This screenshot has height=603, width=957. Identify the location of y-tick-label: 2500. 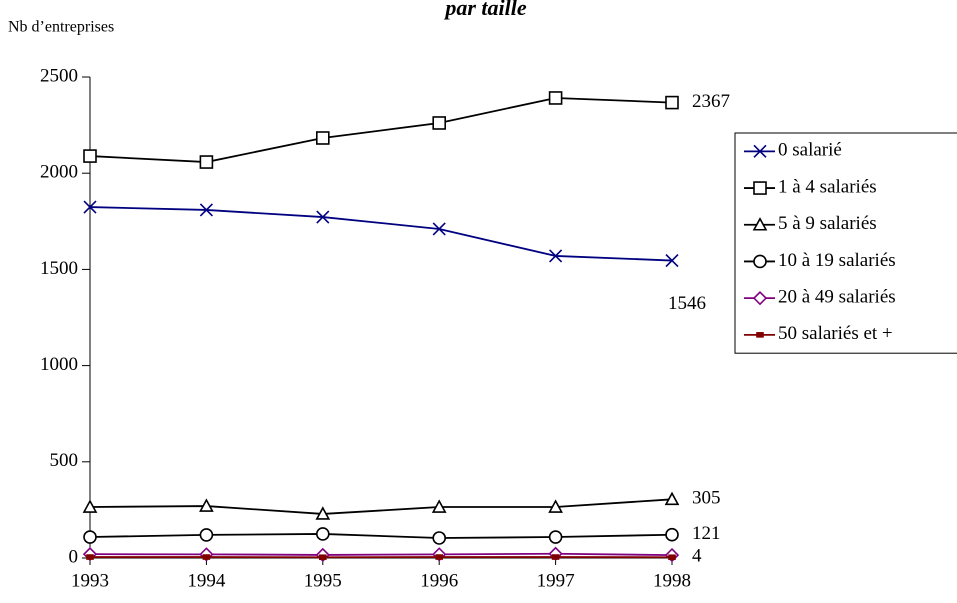
(59, 75).